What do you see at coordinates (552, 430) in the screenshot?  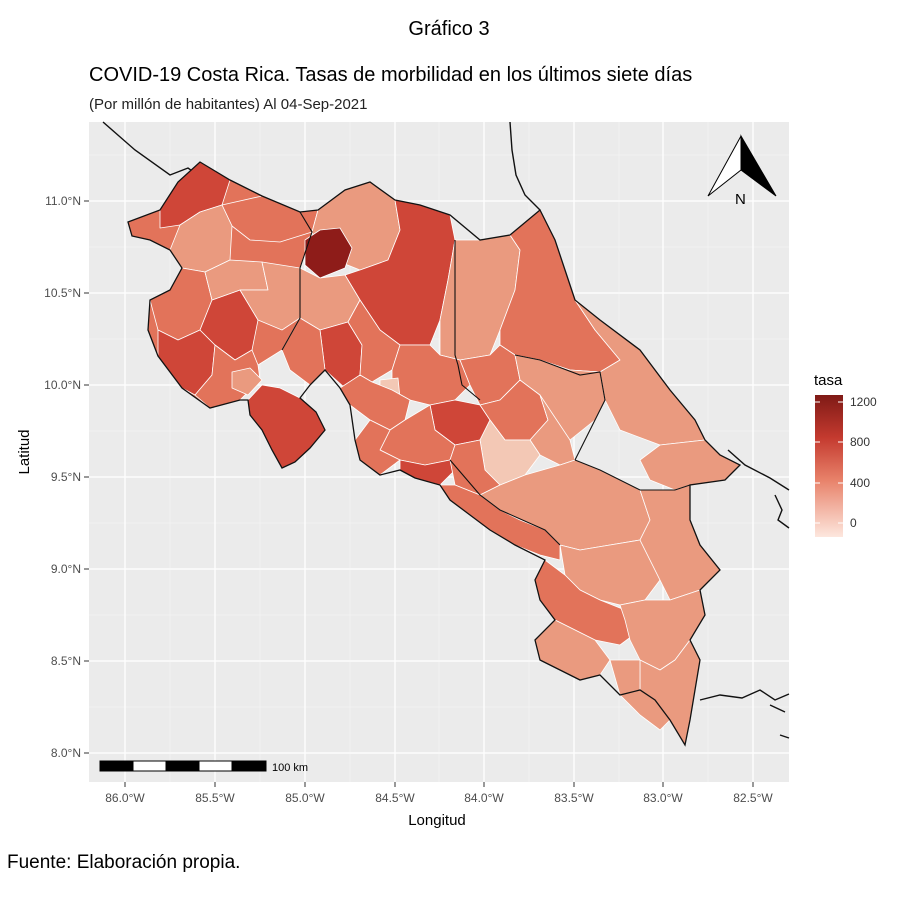 I see `region-jimenez` at bounding box center [552, 430].